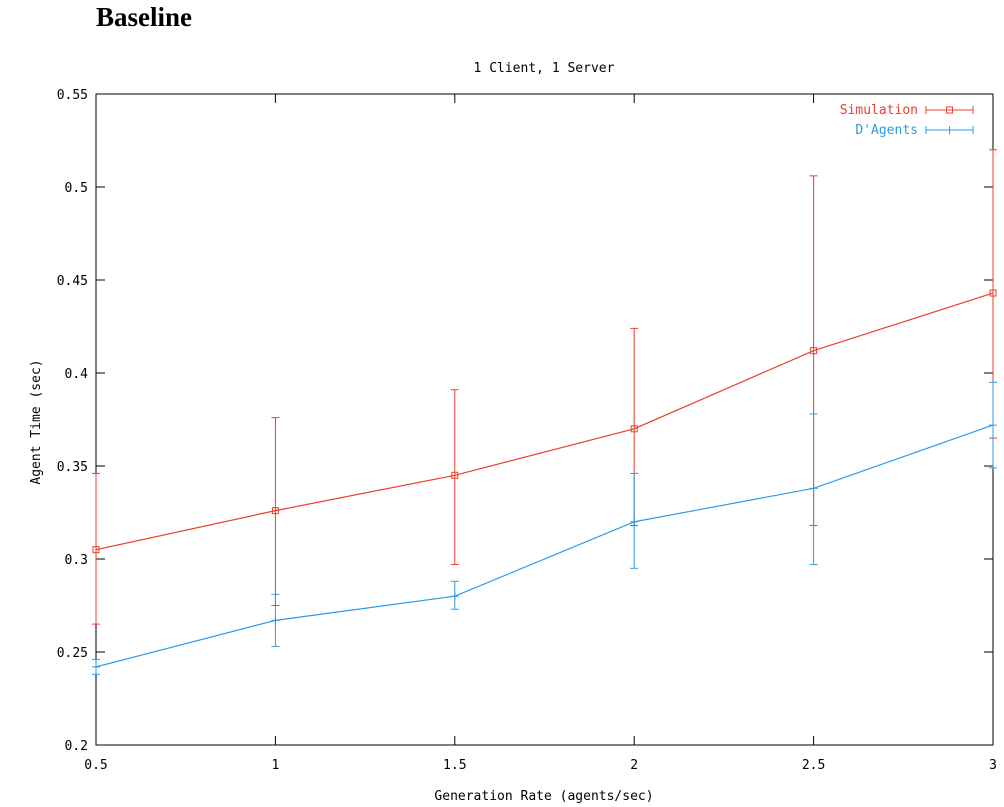  I want to click on y-tick-label: 0.5, so click(76, 188).